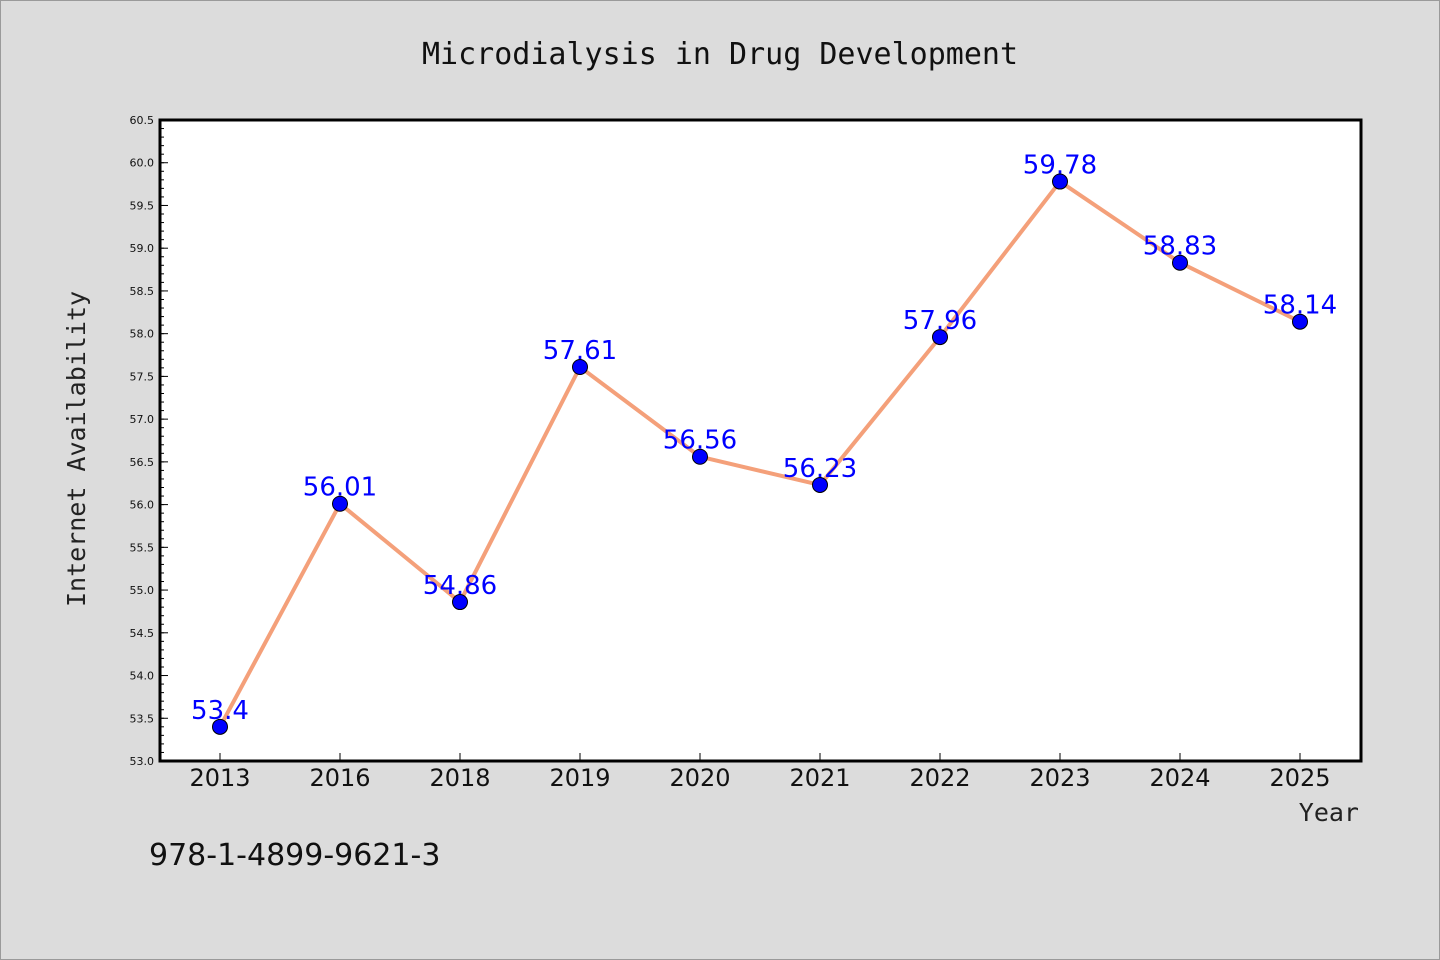  I want to click on y-tick-label: 53.0, so click(142, 761).